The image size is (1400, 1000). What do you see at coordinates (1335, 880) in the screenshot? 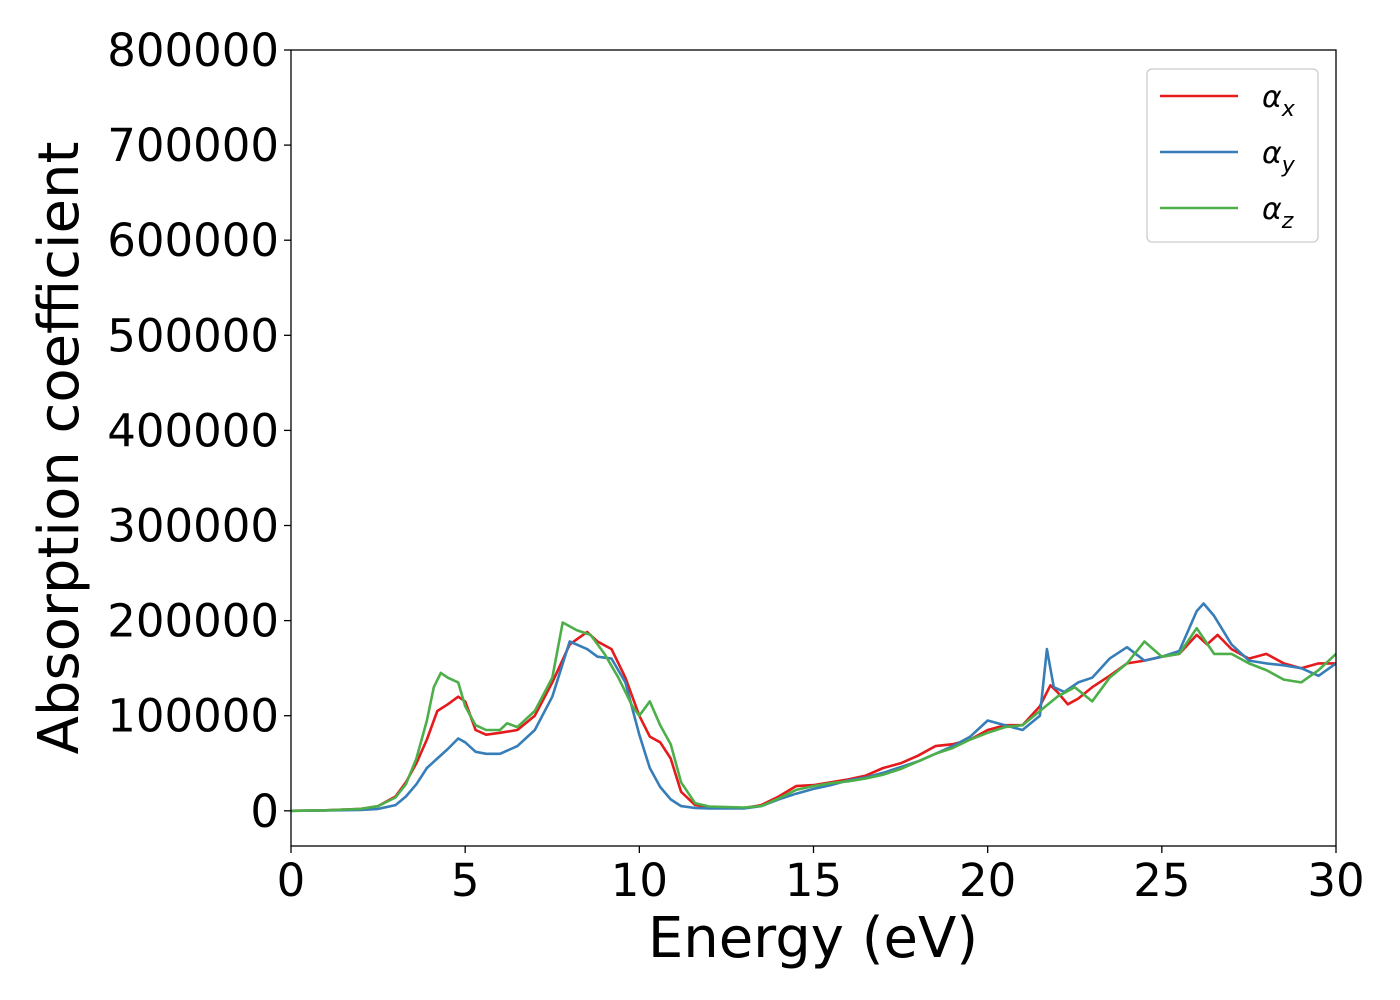
I see `x-tick-label: 30` at bounding box center [1335, 880].